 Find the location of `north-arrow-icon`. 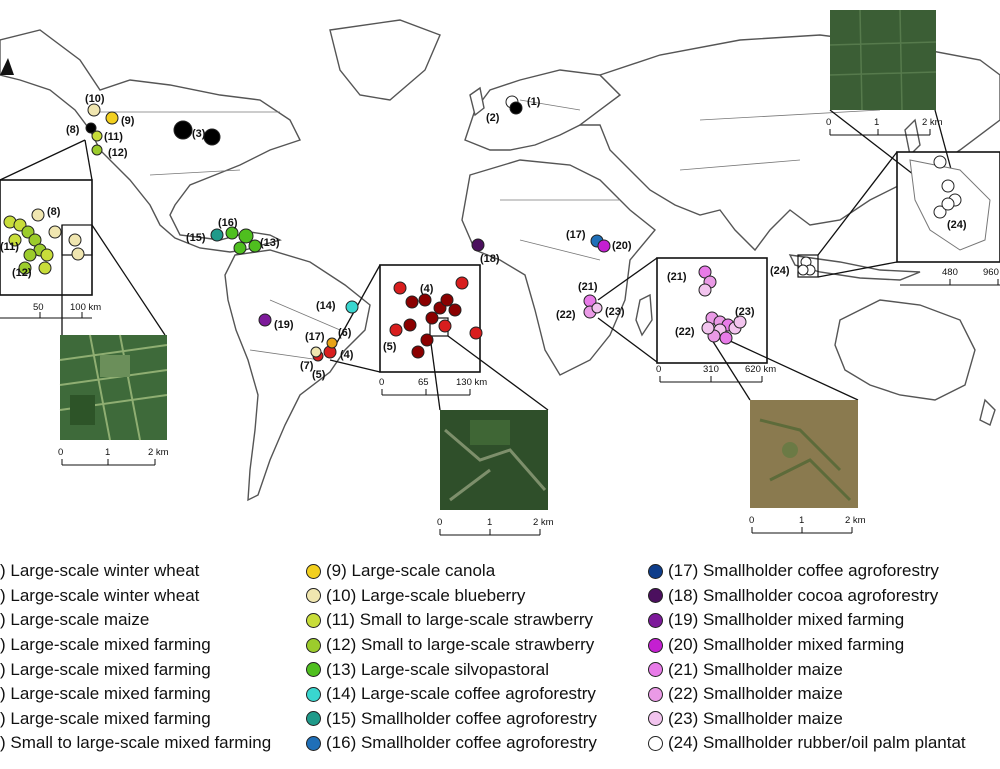

north-arrow-icon is located at coordinates (7, 66).